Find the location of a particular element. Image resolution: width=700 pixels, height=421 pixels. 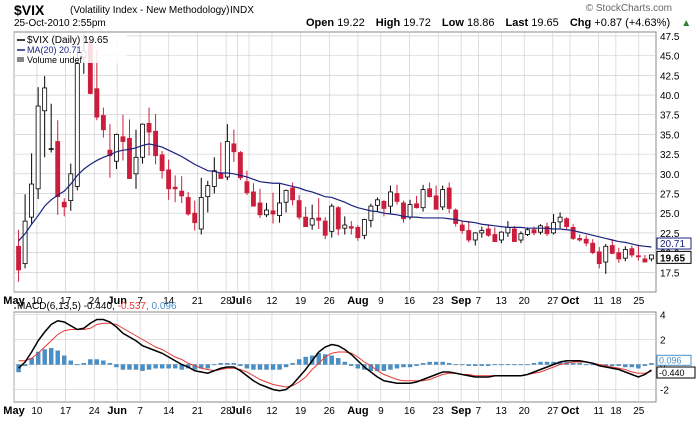

exchange-label: INDX is located at coordinates (242, 10).